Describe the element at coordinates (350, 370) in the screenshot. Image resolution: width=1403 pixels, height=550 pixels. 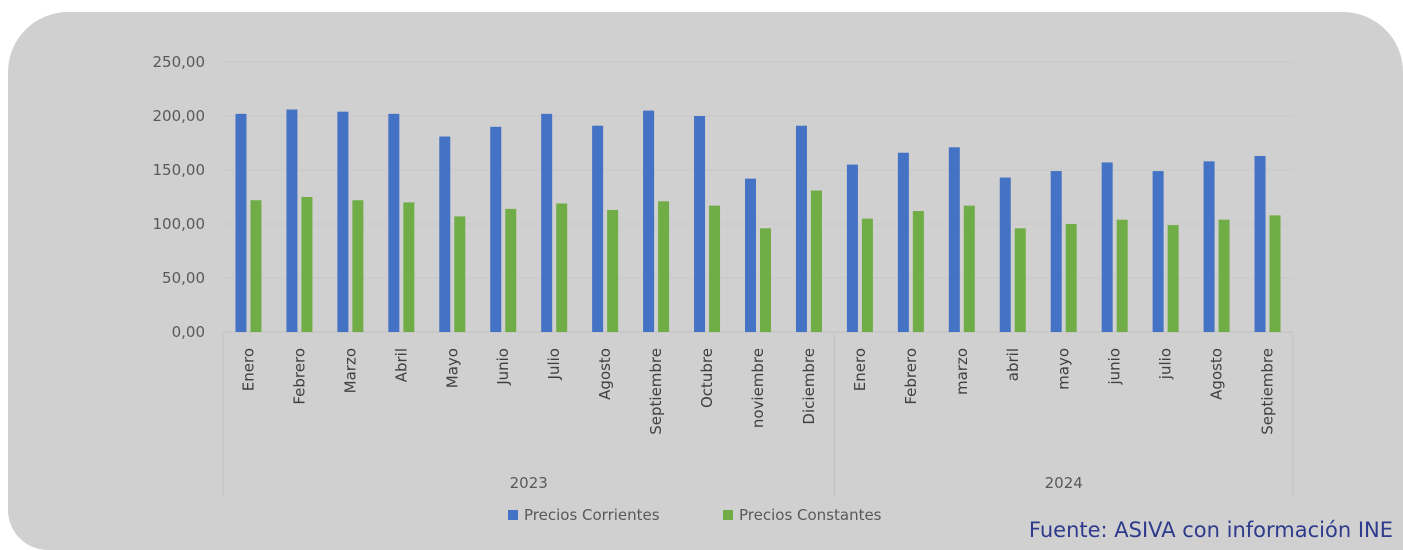
I see `x-category-label: Marzo` at that location.